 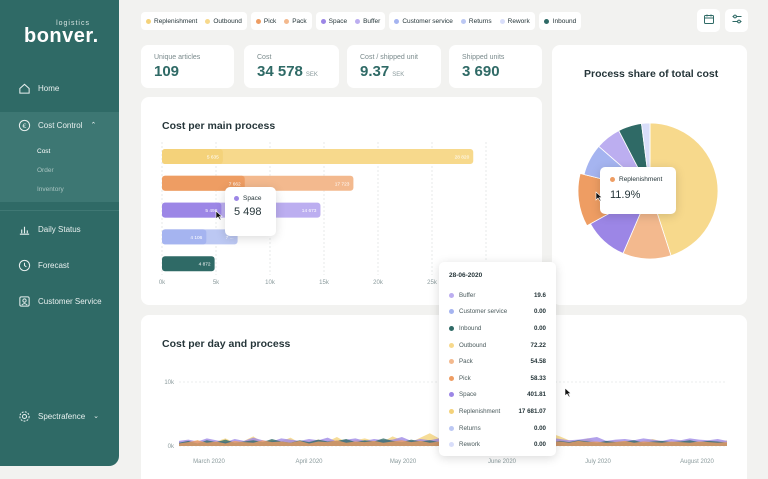 I want to click on legend-label: Pick, so click(x=270, y=21).